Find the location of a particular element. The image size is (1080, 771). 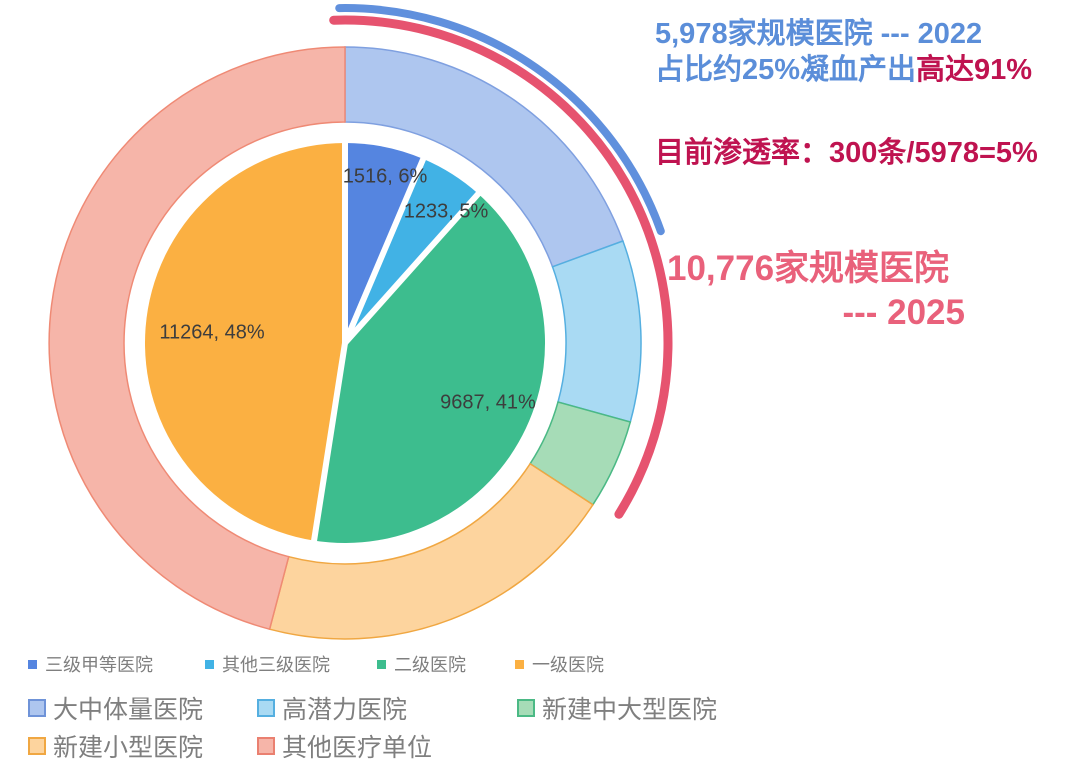

legend-item: 新建小型医院 is located at coordinates (142, 746).